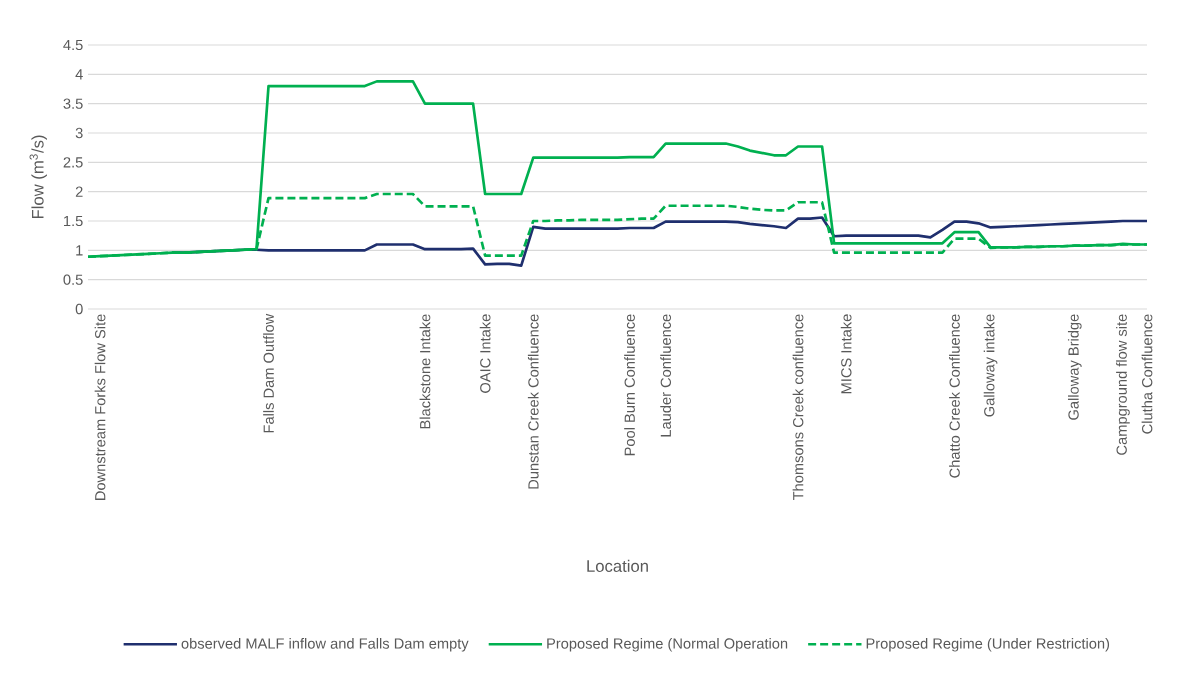  Describe the element at coordinates (79, 191) in the screenshot. I see `y-tick-label: 2` at that location.